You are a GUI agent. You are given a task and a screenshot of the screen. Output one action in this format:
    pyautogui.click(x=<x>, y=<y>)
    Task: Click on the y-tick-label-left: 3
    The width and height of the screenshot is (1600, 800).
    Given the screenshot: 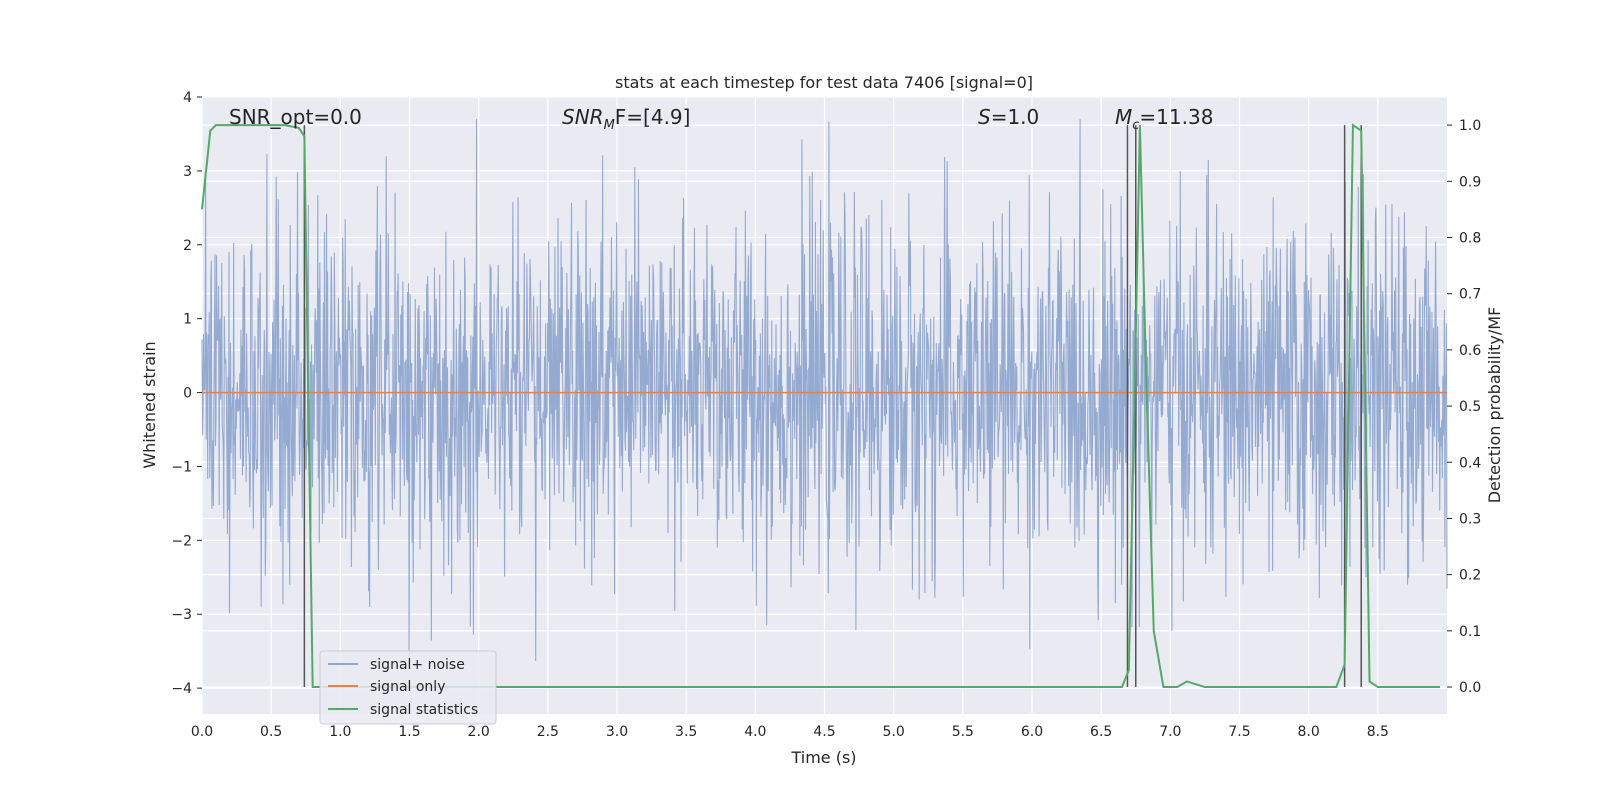 What is the action you would take?
    pyautogui.click(x=187, y=172)
    